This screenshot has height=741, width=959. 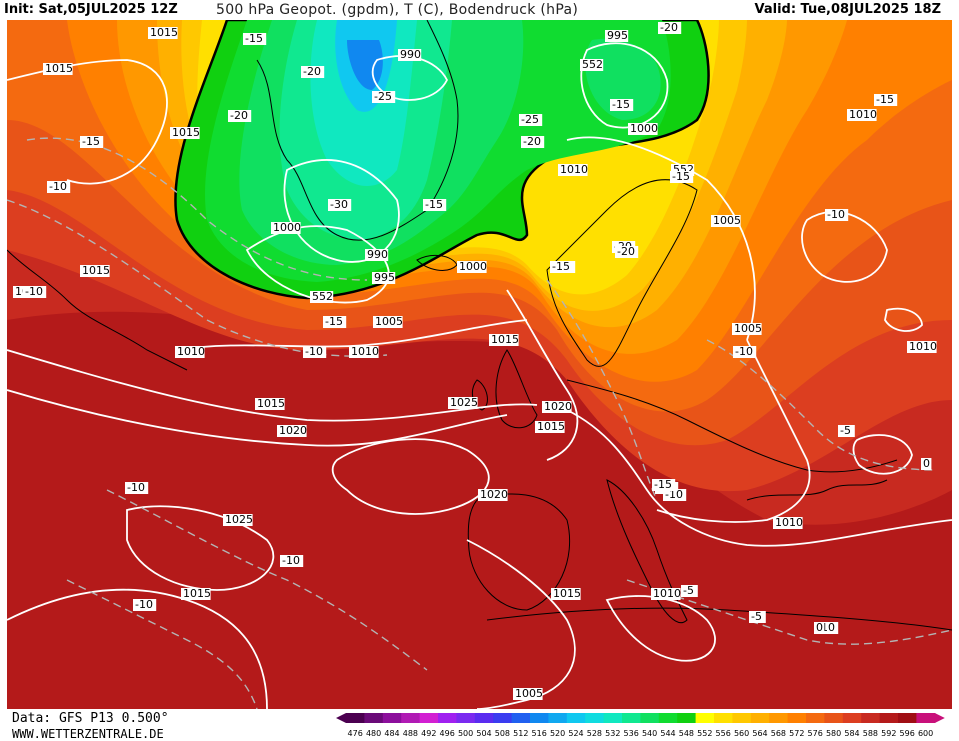 What do you see at coordinates (383, 96) in the screenshot?
I see `svg-text: -25` at bounding box center [383, 96].